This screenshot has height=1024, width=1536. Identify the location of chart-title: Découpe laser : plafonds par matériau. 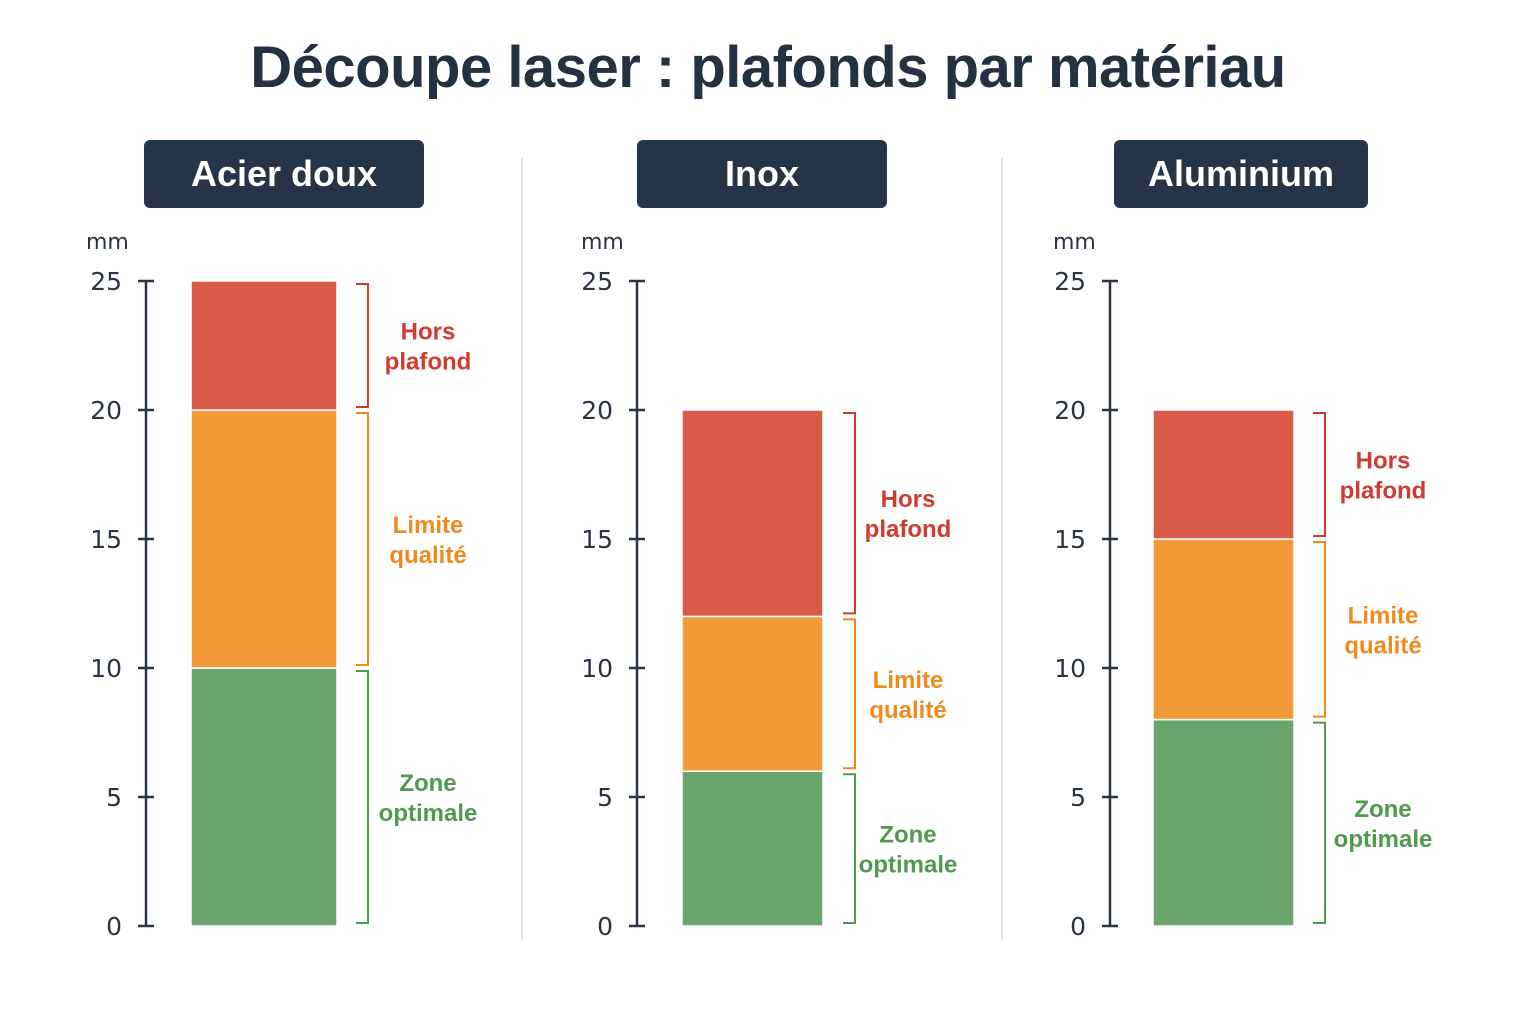
(768, 67).